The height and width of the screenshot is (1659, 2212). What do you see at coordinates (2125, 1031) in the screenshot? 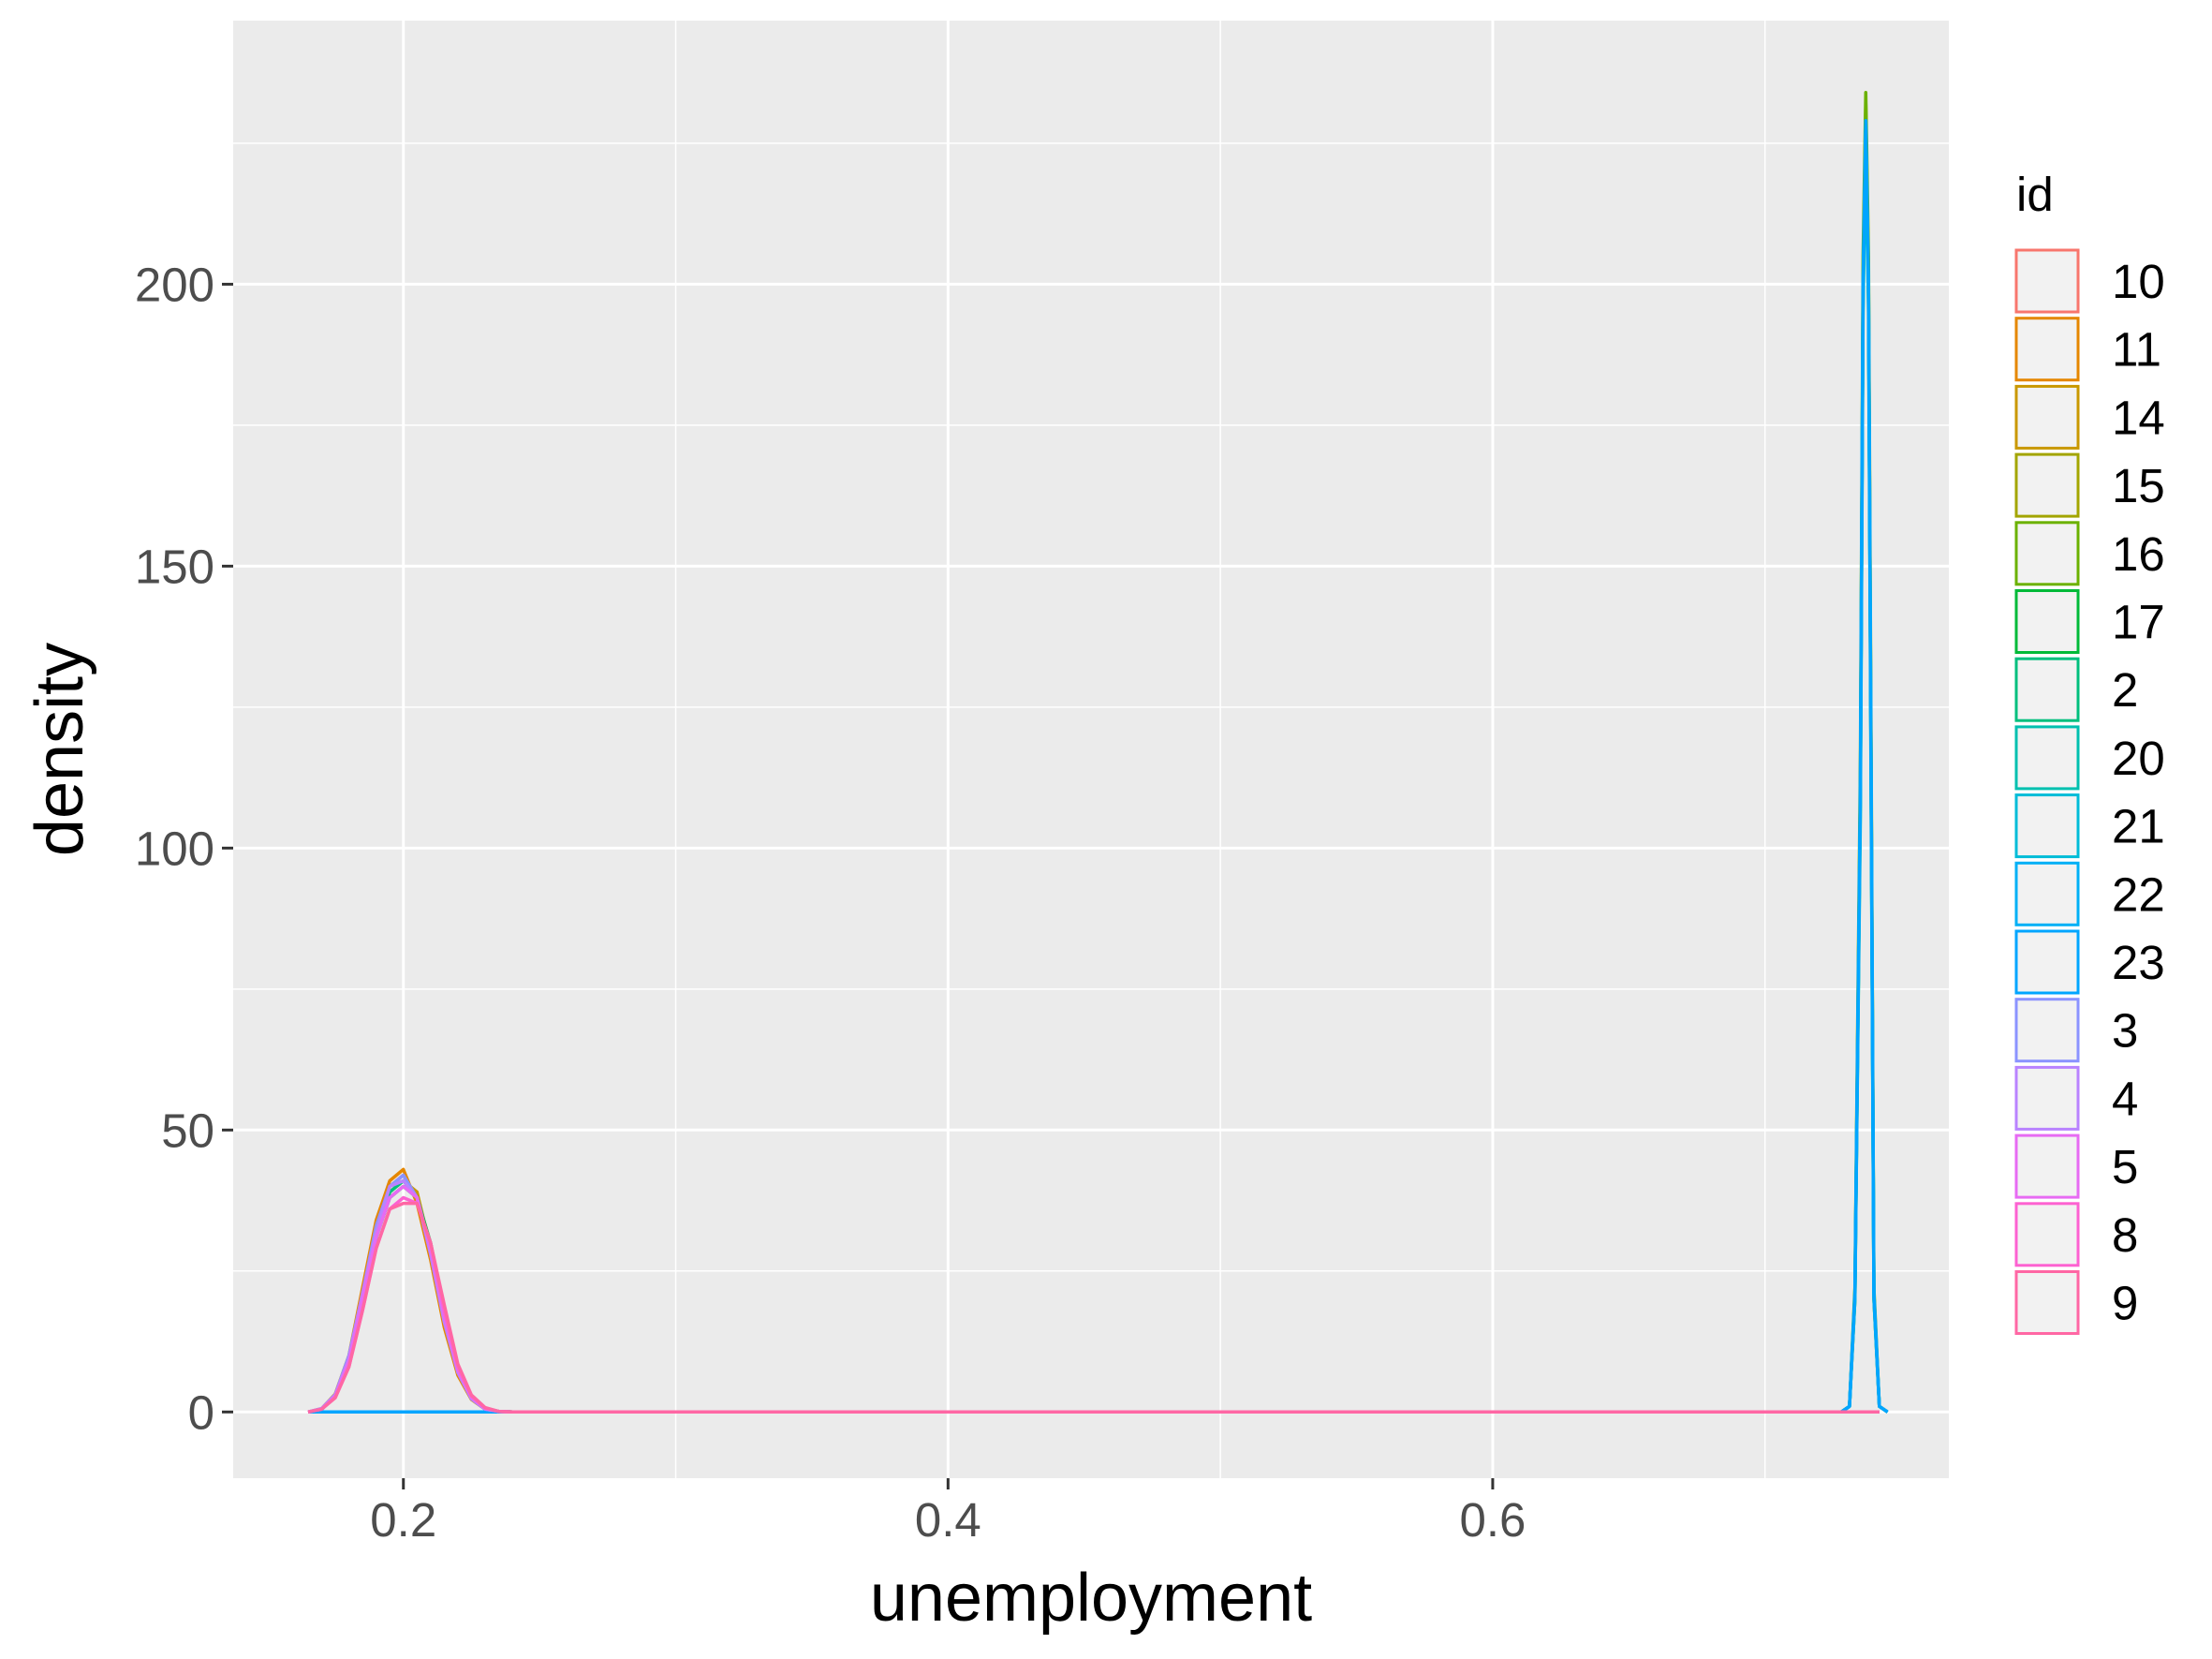
I see `legend-label: 3` at bounding box center [2125, 1031].